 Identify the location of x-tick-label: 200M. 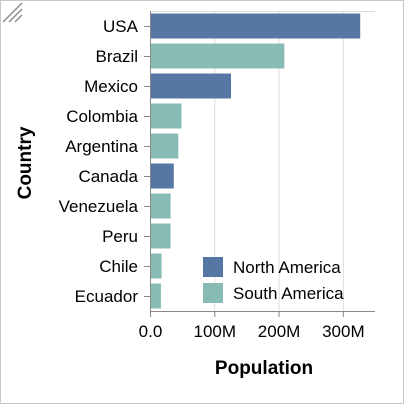
(279, 331).